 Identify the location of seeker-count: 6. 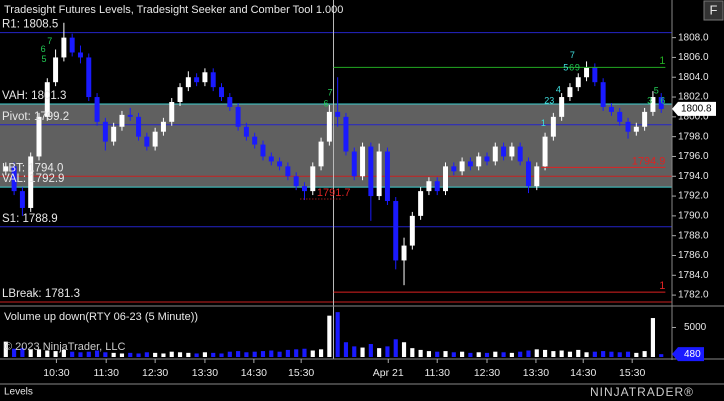
(662, 100).